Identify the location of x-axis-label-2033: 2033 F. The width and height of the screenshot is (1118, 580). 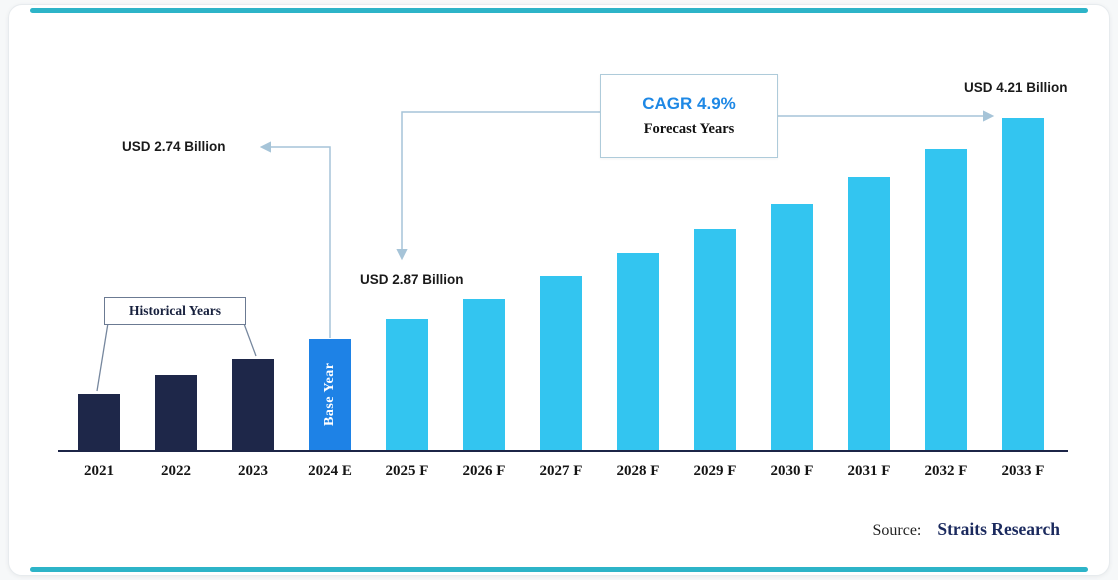
(1023, 471).